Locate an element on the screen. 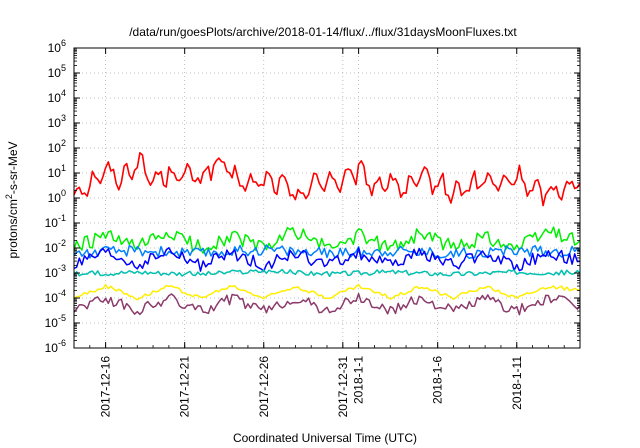  y-tick-label: 10⁻⁶ is located at coordinates (55, 346).